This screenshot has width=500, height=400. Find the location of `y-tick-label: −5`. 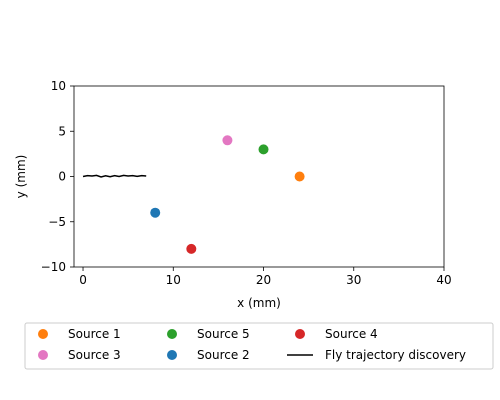

y-tick-label: −5 is located at coordinates (57, 222).